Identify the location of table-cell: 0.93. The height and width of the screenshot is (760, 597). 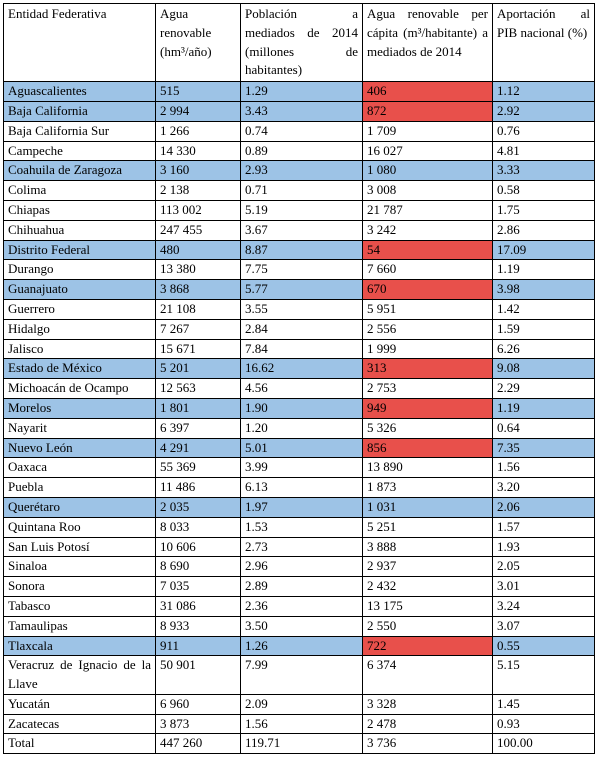
(543, 724).